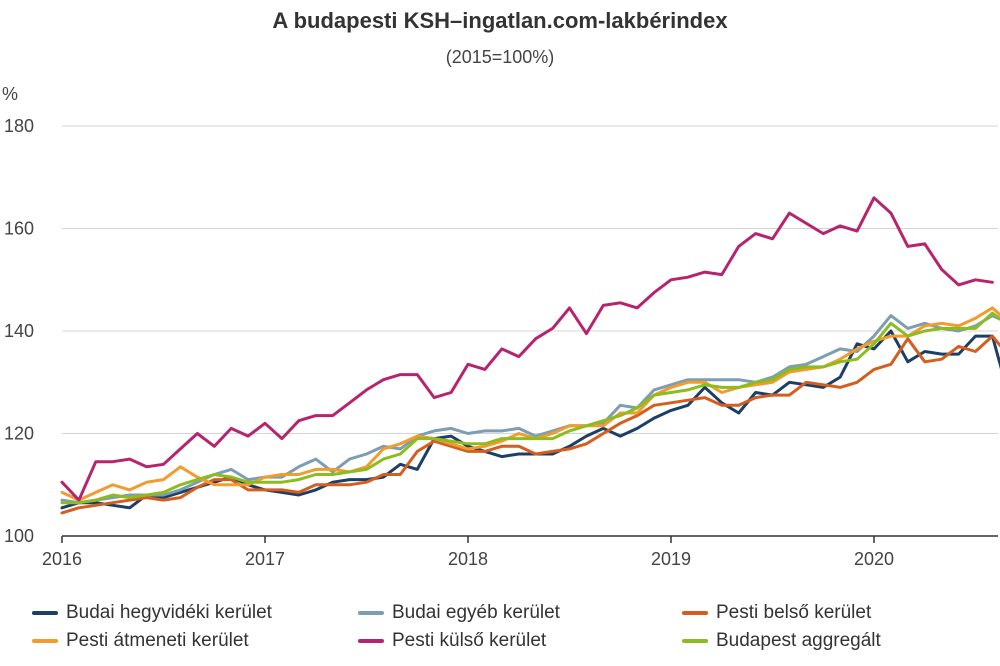 The height and width of the screenshot is (666, 1000). Describe the element at coordinates (469, 640) in the screenshot. I see `legend-label: Pesti külső kerület` at that location.